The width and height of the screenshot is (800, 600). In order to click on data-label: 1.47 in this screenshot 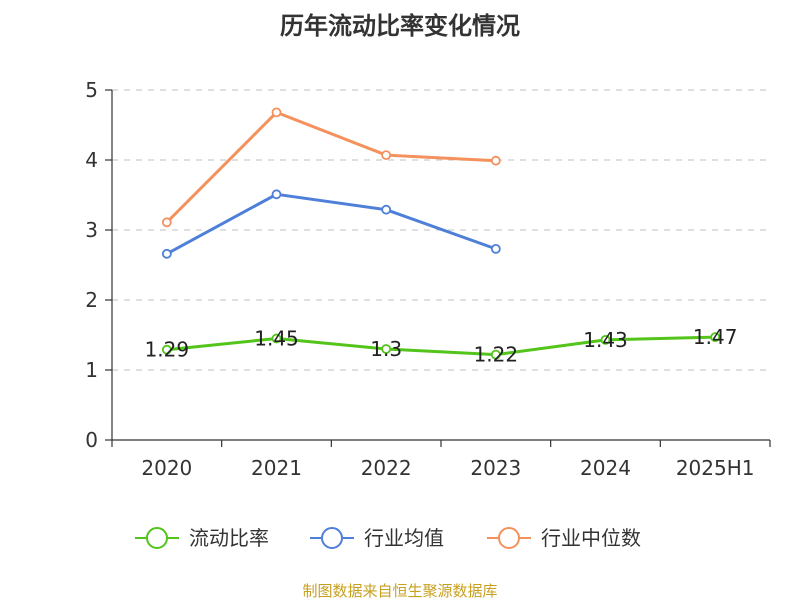, I will do `click(715, 337)`.